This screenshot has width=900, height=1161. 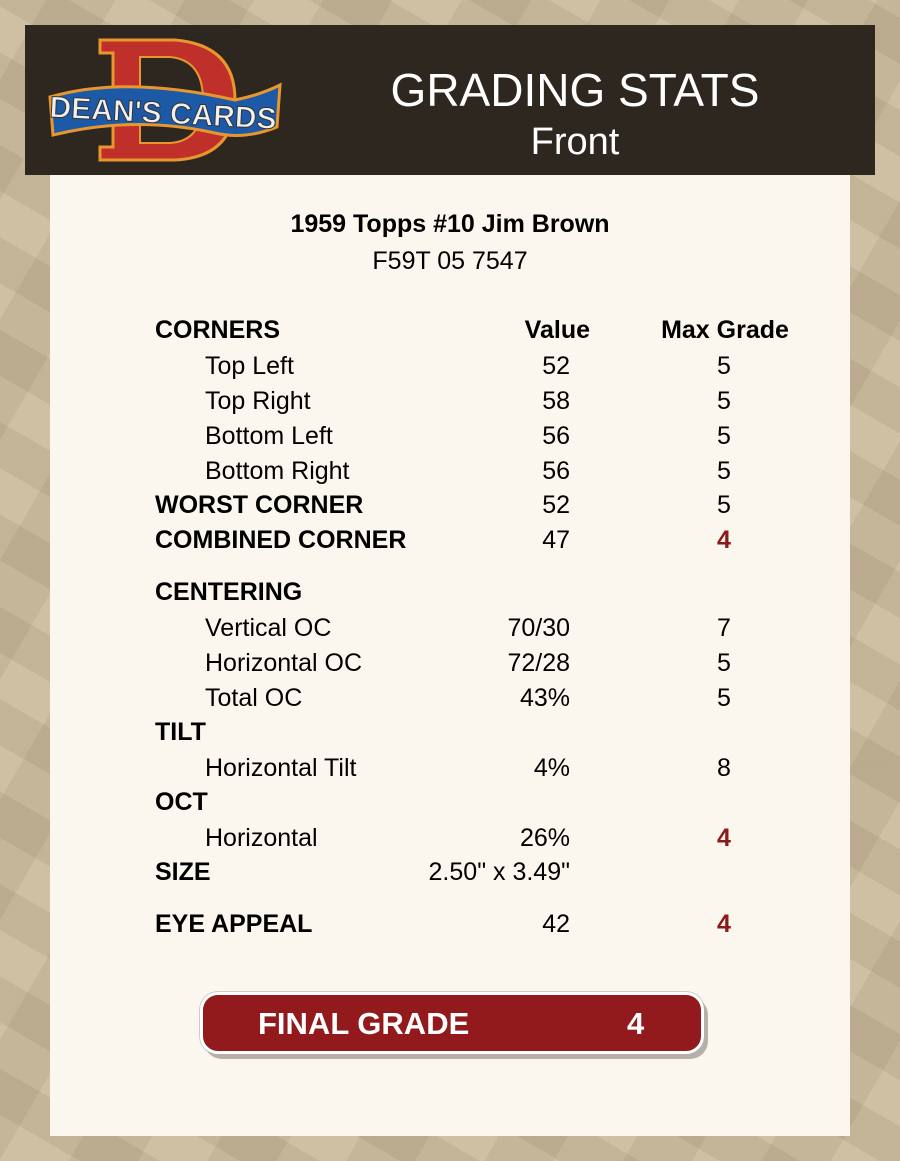 I want to click on value-column-header: Value, so click(x=557, y=330).